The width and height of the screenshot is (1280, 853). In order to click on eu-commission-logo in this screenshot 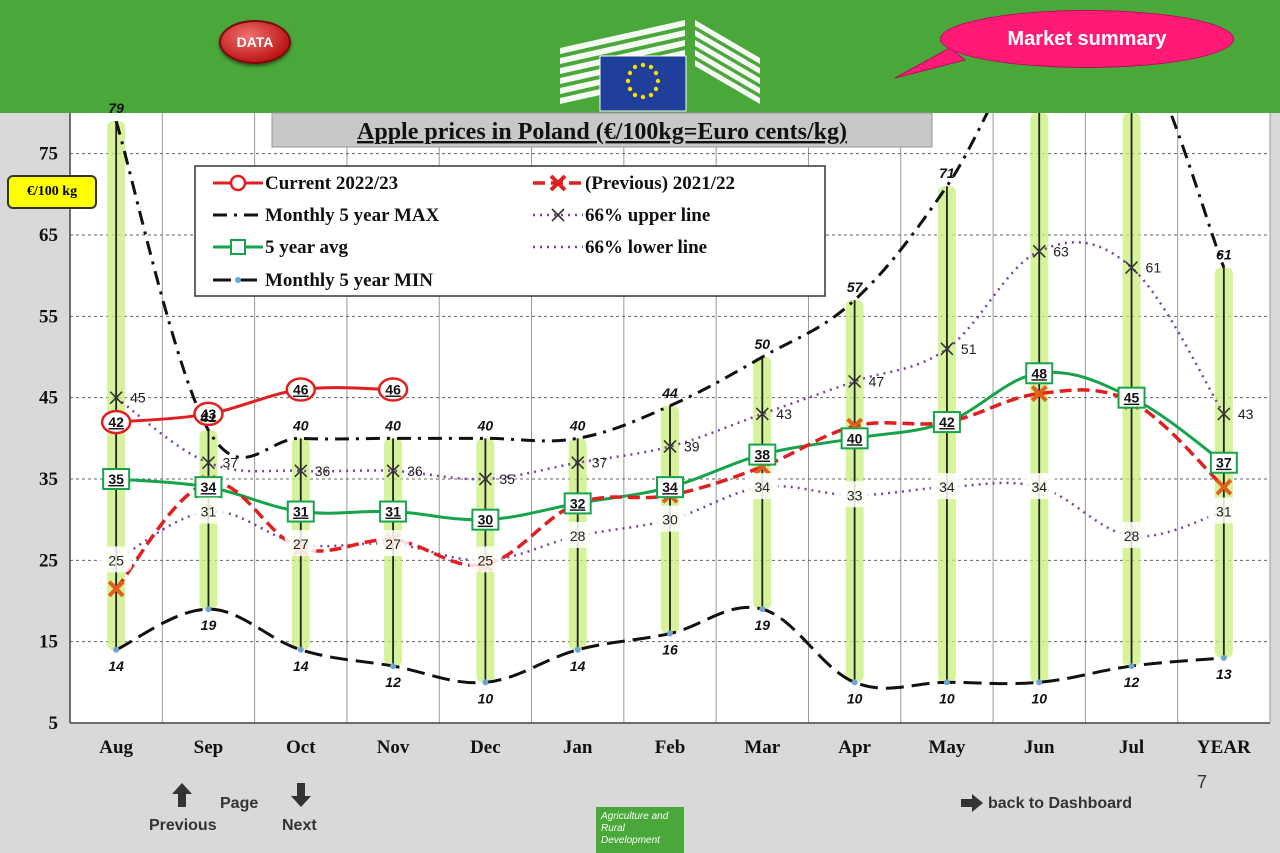, I will do `click(660, 66)`.